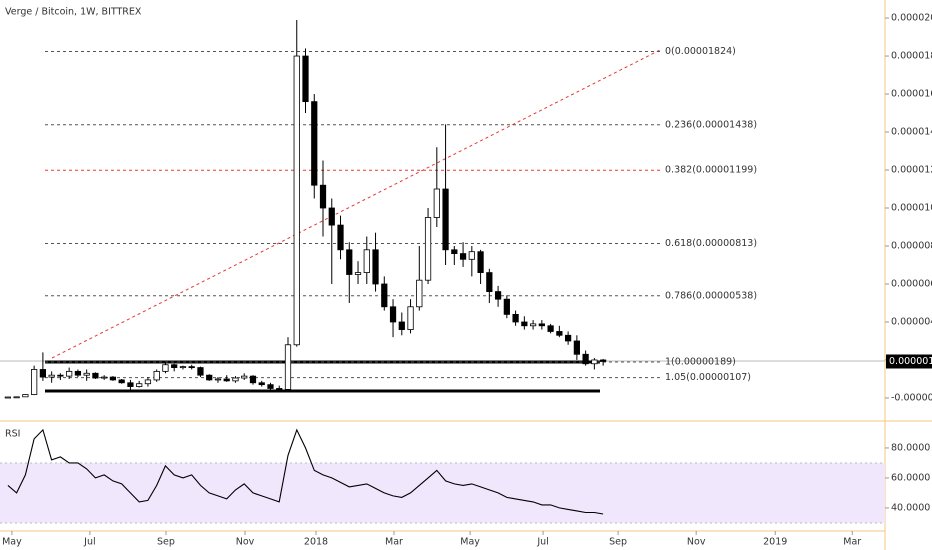  What do you see at coordinates (911, 56) in the screenshot?
I see `y-tick-label: 0.00001800` at bounding box center [911, 56].